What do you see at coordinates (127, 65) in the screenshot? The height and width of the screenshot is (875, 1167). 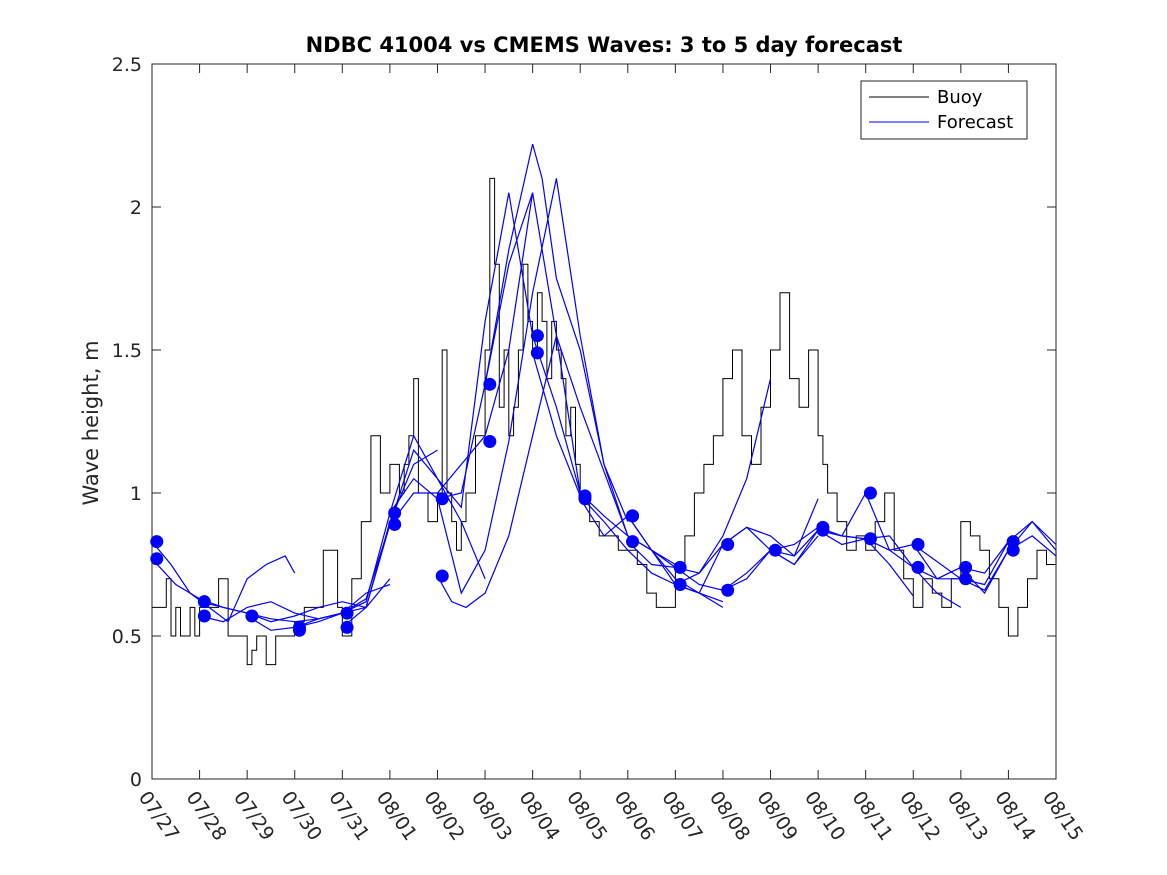 I see `y-tick-label: 2.5` at bounding box center [127, 65].